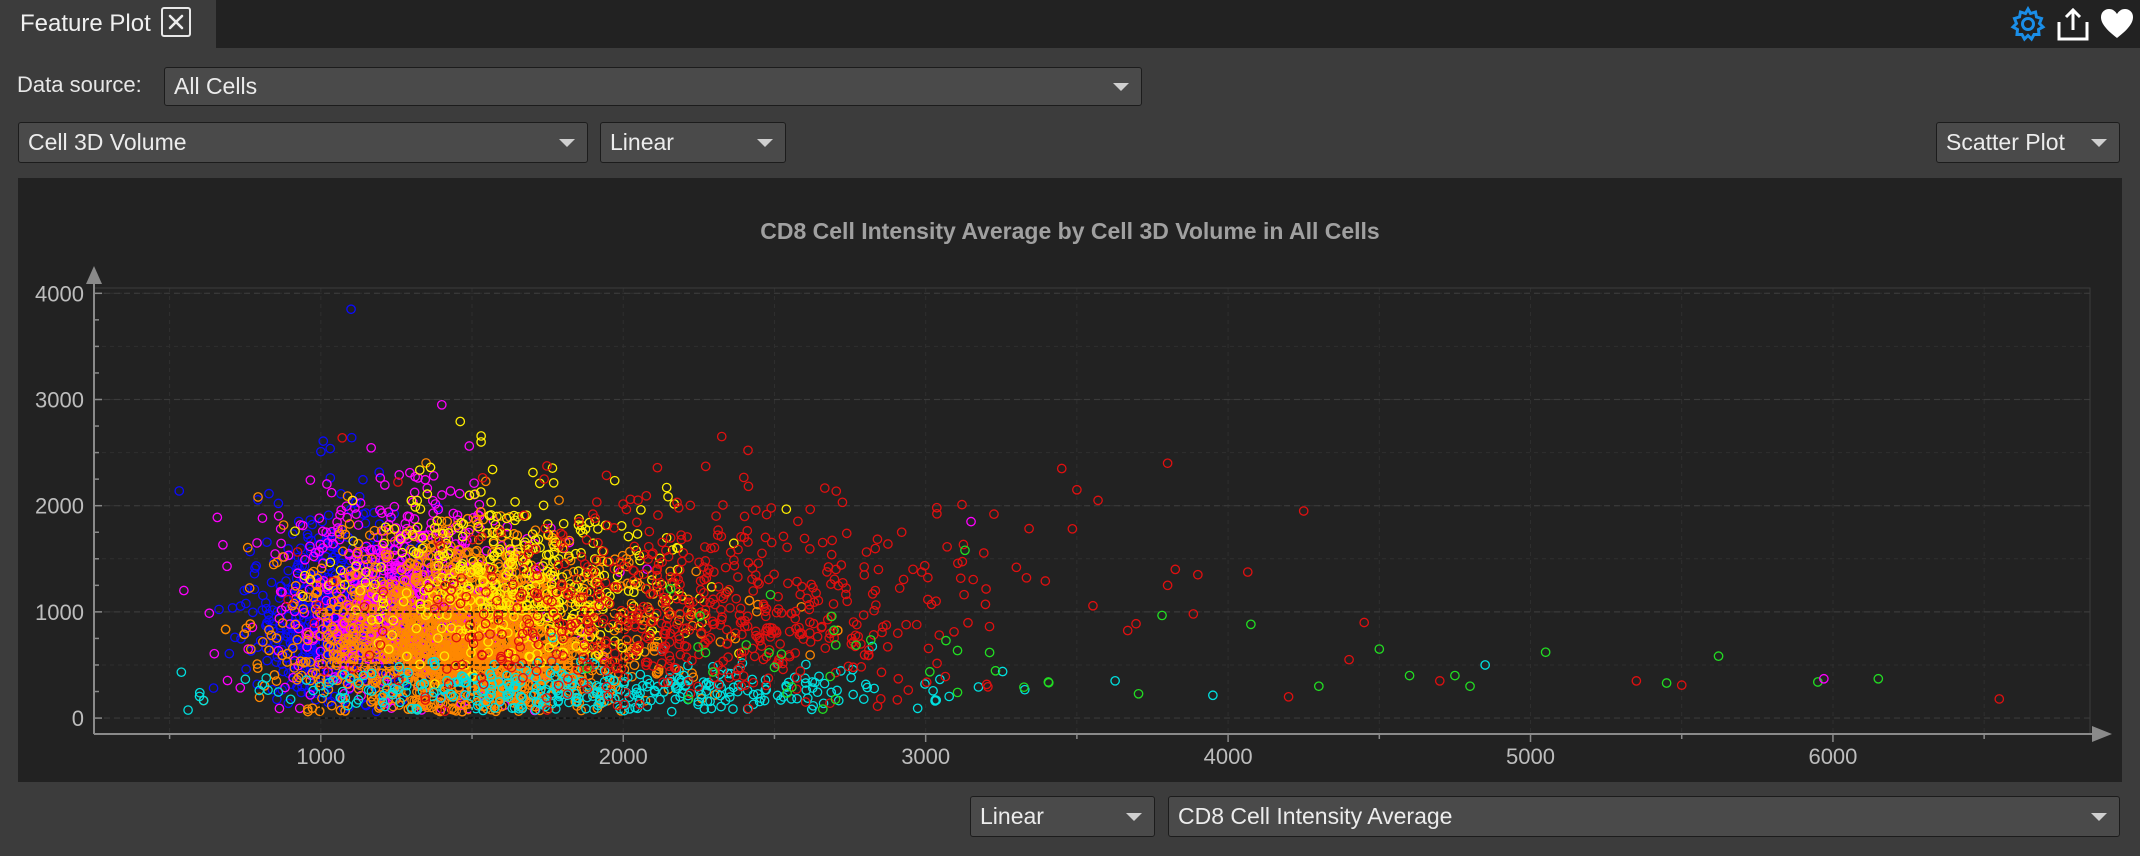 The width and height of the screenshot is (2140, 856). Describe the element at coordinates (176, 22) in the screenshot. I see `close-icon` at that location.